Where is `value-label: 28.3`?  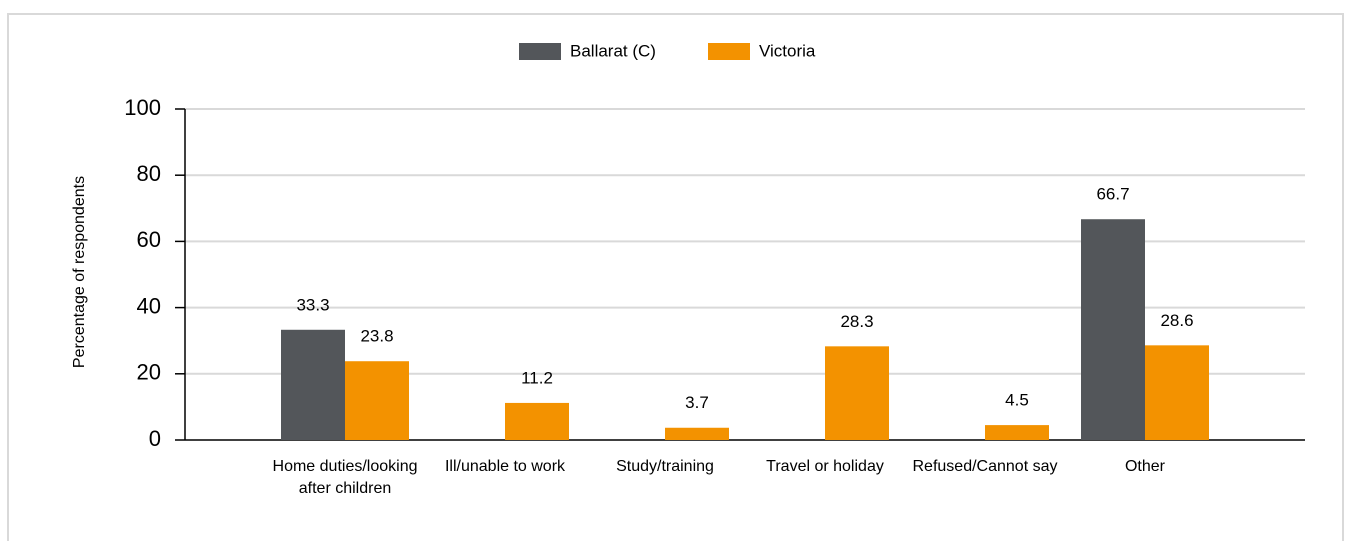
value-label: 28.3 is located at coordinates (856, 321).